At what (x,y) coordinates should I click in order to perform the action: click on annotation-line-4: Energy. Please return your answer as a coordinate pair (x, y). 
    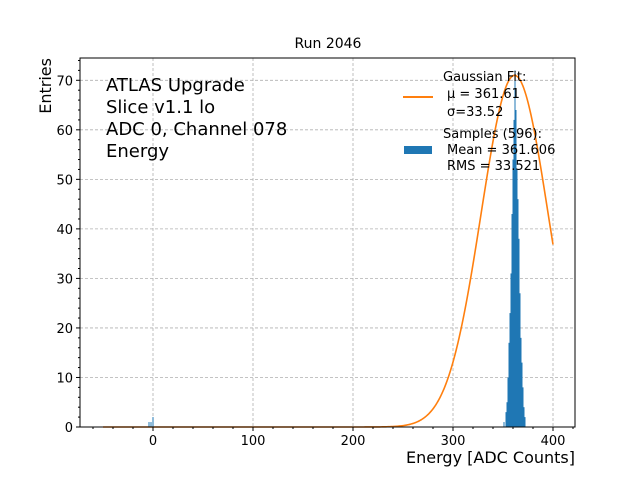
    Looking at the image, I should click on (137, 151).